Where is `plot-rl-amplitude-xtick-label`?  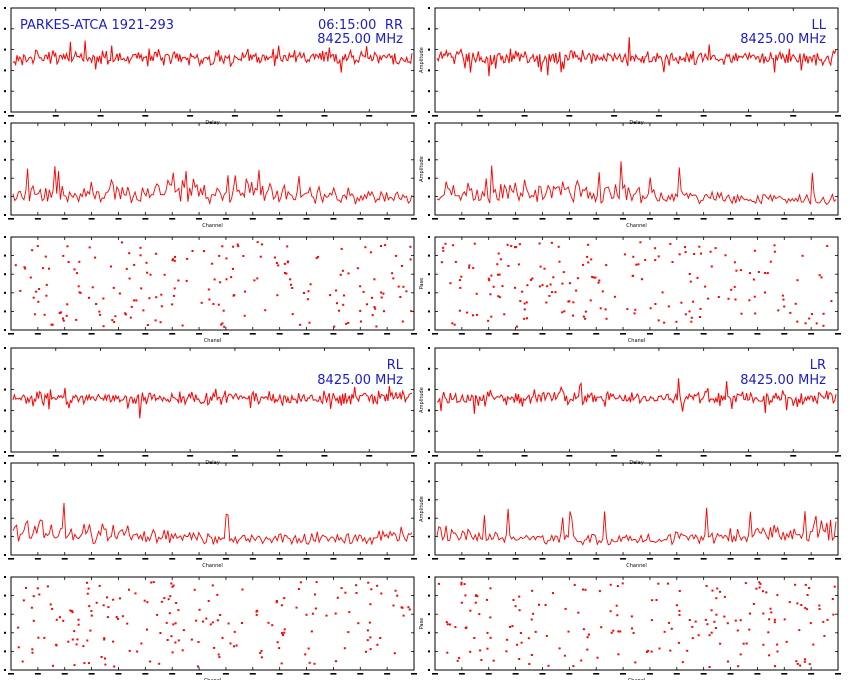
plot-rl-amplitude-xtick-label is located at coordinates (118, 559).